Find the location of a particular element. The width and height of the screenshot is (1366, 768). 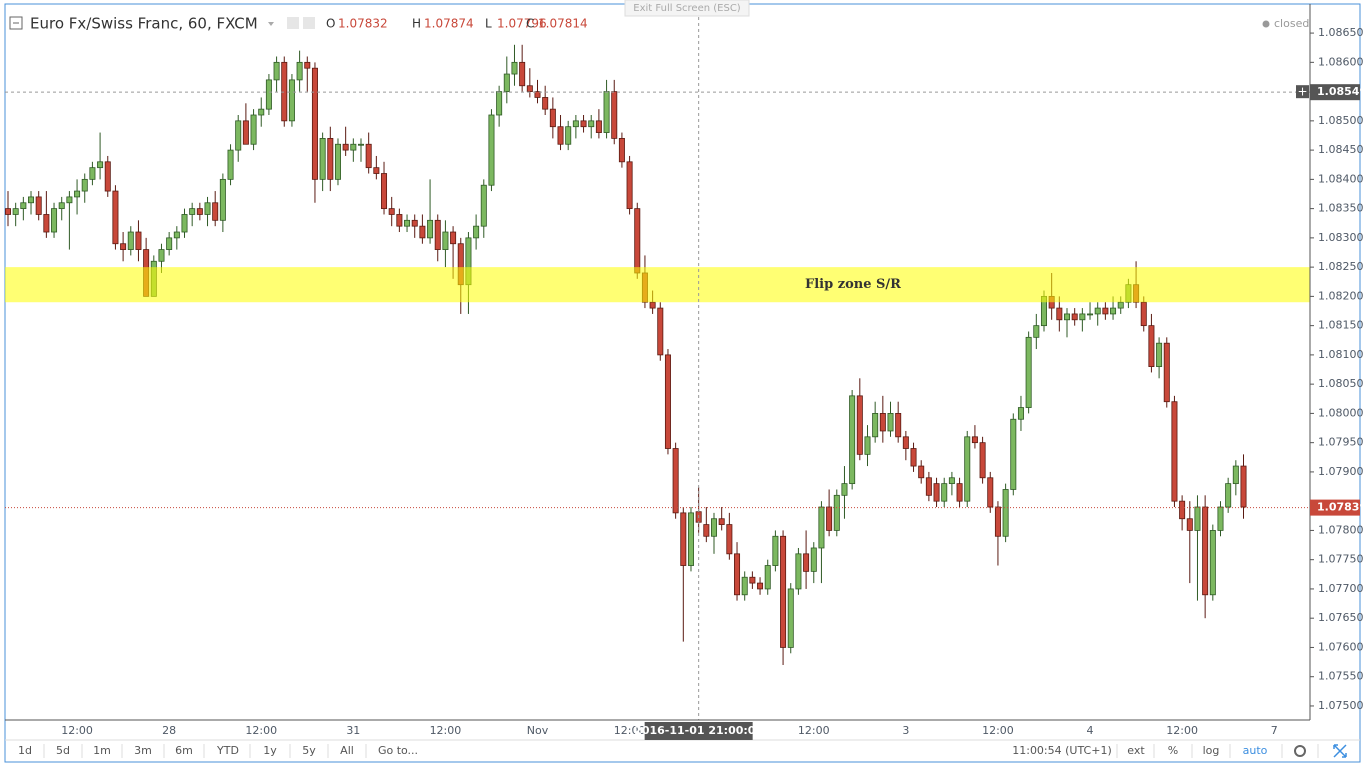

range-button: 3m is located at coordinates (143, 750).